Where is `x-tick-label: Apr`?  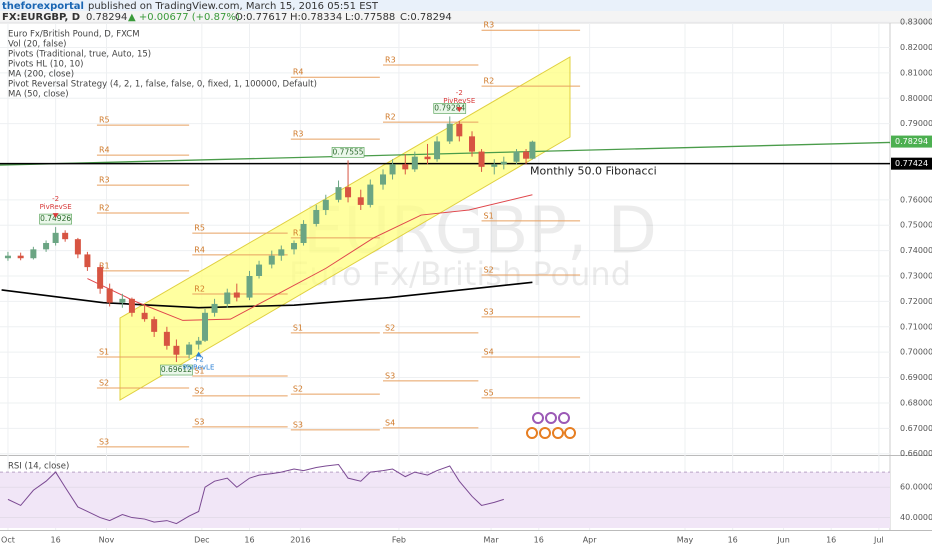
x-tick-label: Apr is located at coordinates (590, 540).